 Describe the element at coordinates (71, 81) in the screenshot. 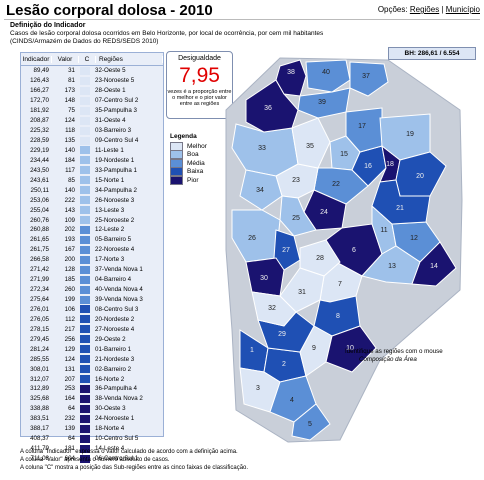

I see `value-cell: 81` at that location.